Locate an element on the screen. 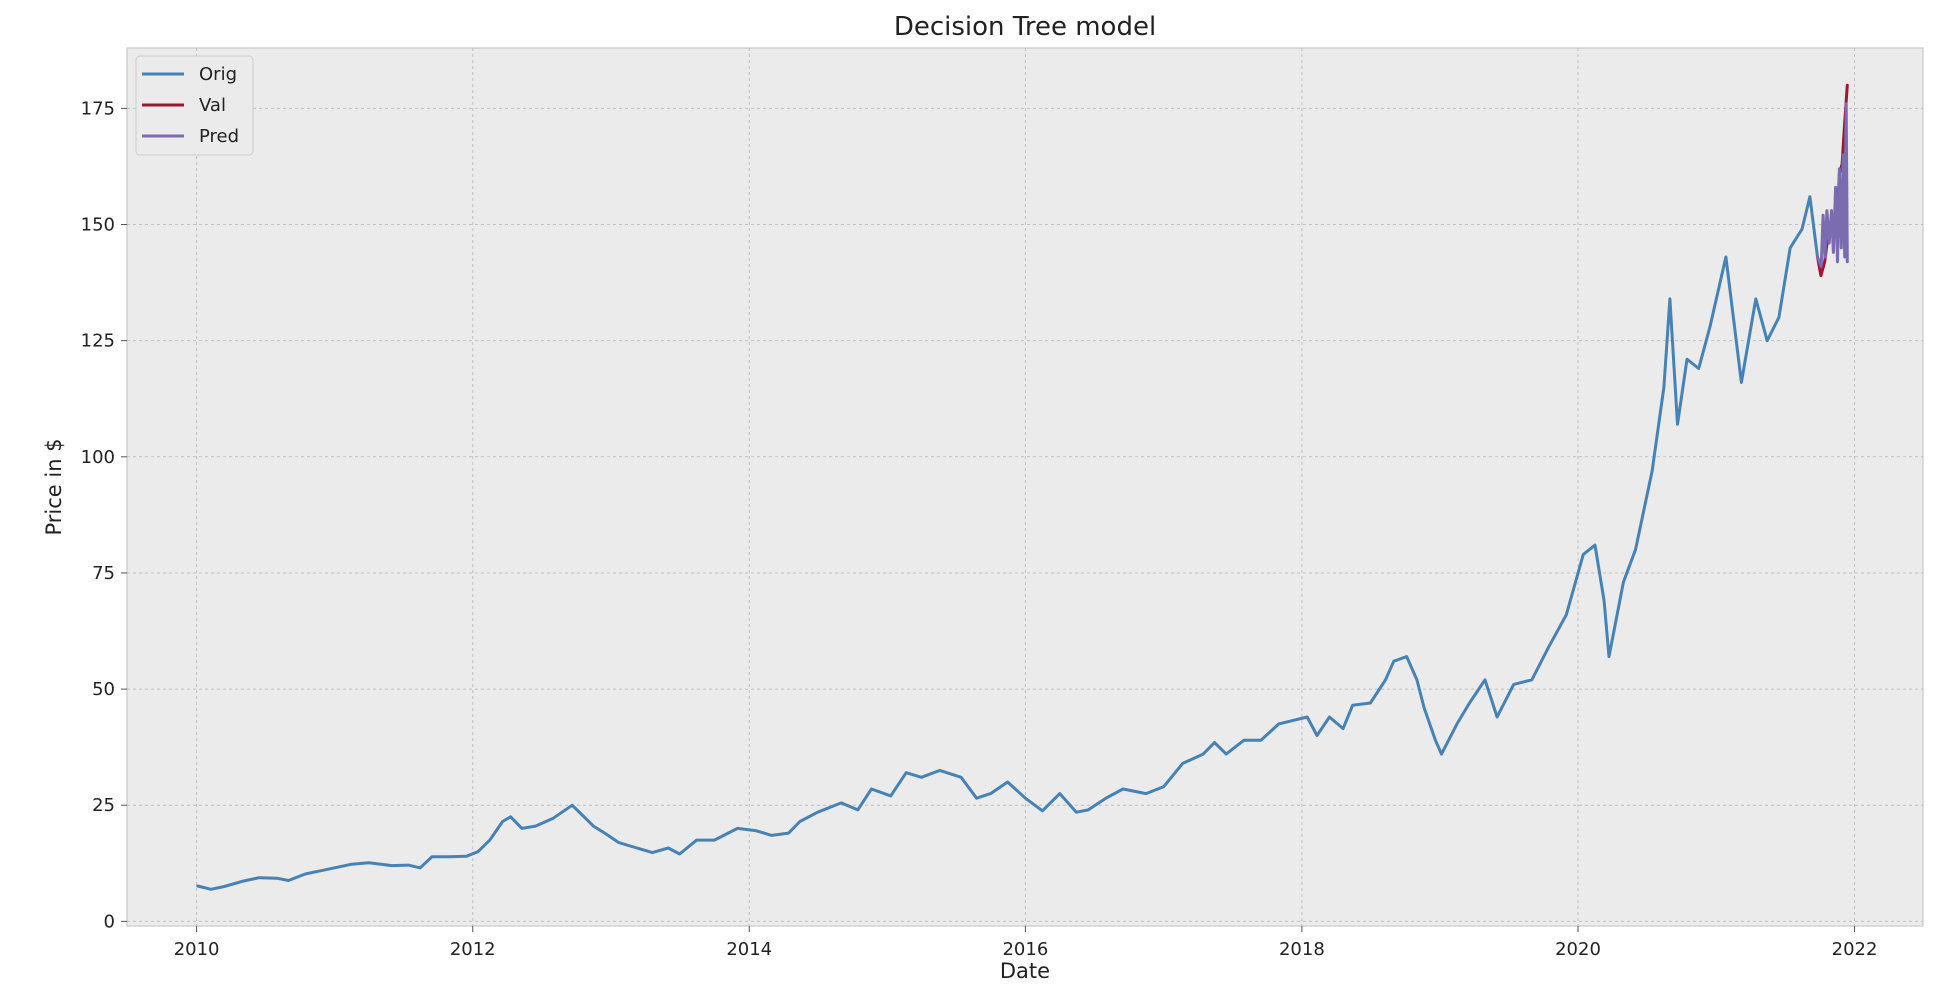 Image resolution: width=1942 pixels, height=987 pixels. y-tick-label: 125 is located at coordinates (98, 341).